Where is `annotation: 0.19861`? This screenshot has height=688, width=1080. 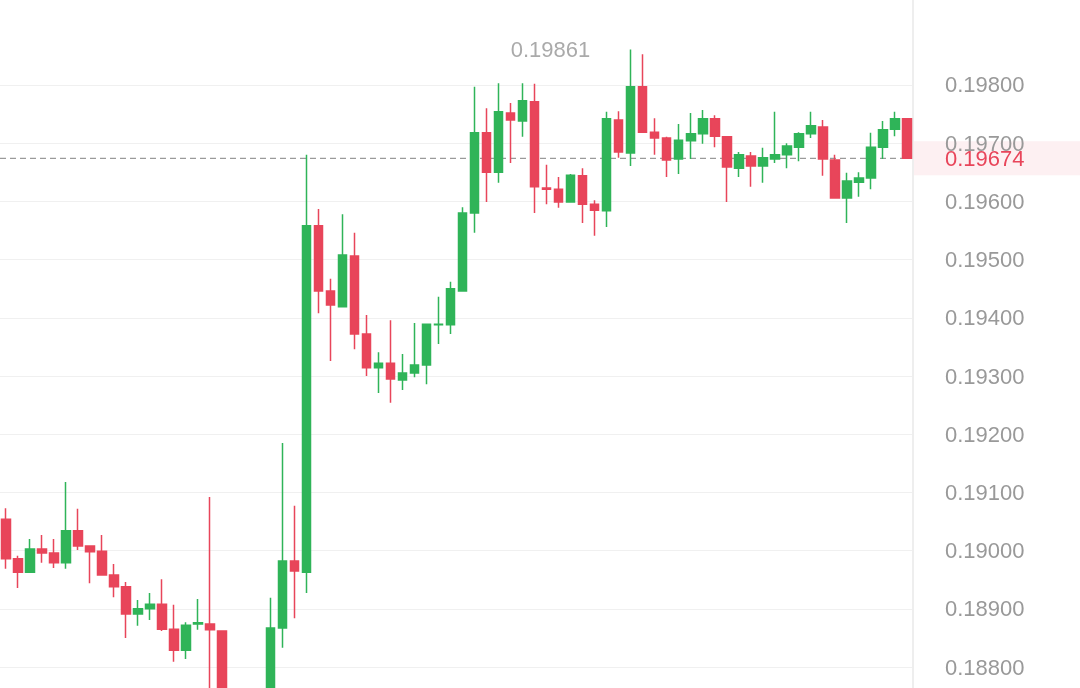
annotation: 0.19861 is located at coordinates (550, 49).